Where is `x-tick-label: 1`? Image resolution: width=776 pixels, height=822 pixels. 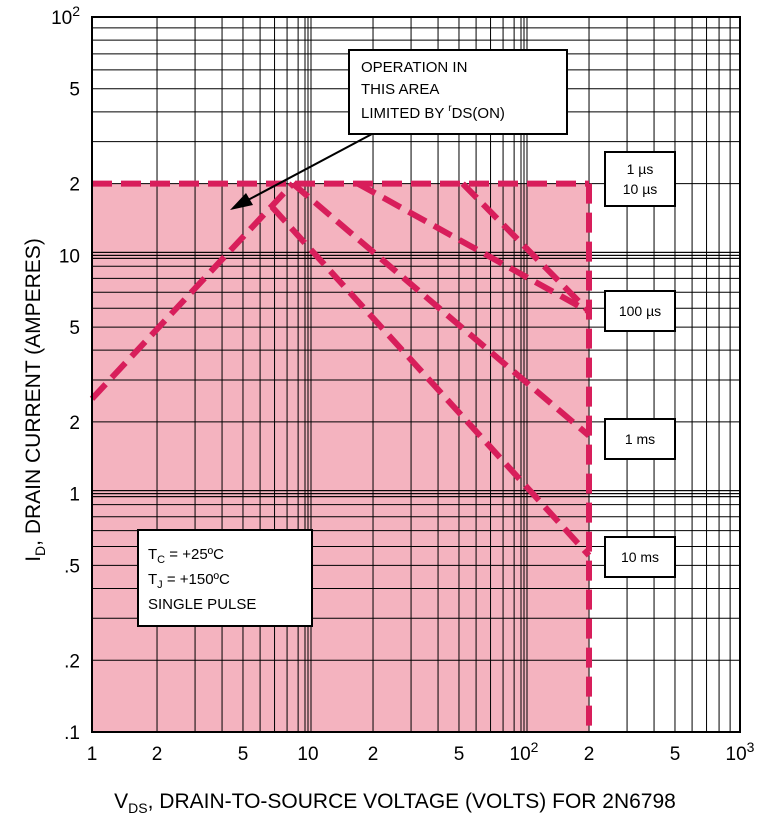
x-tick-label: 1 is located at coordinates (92, 754).